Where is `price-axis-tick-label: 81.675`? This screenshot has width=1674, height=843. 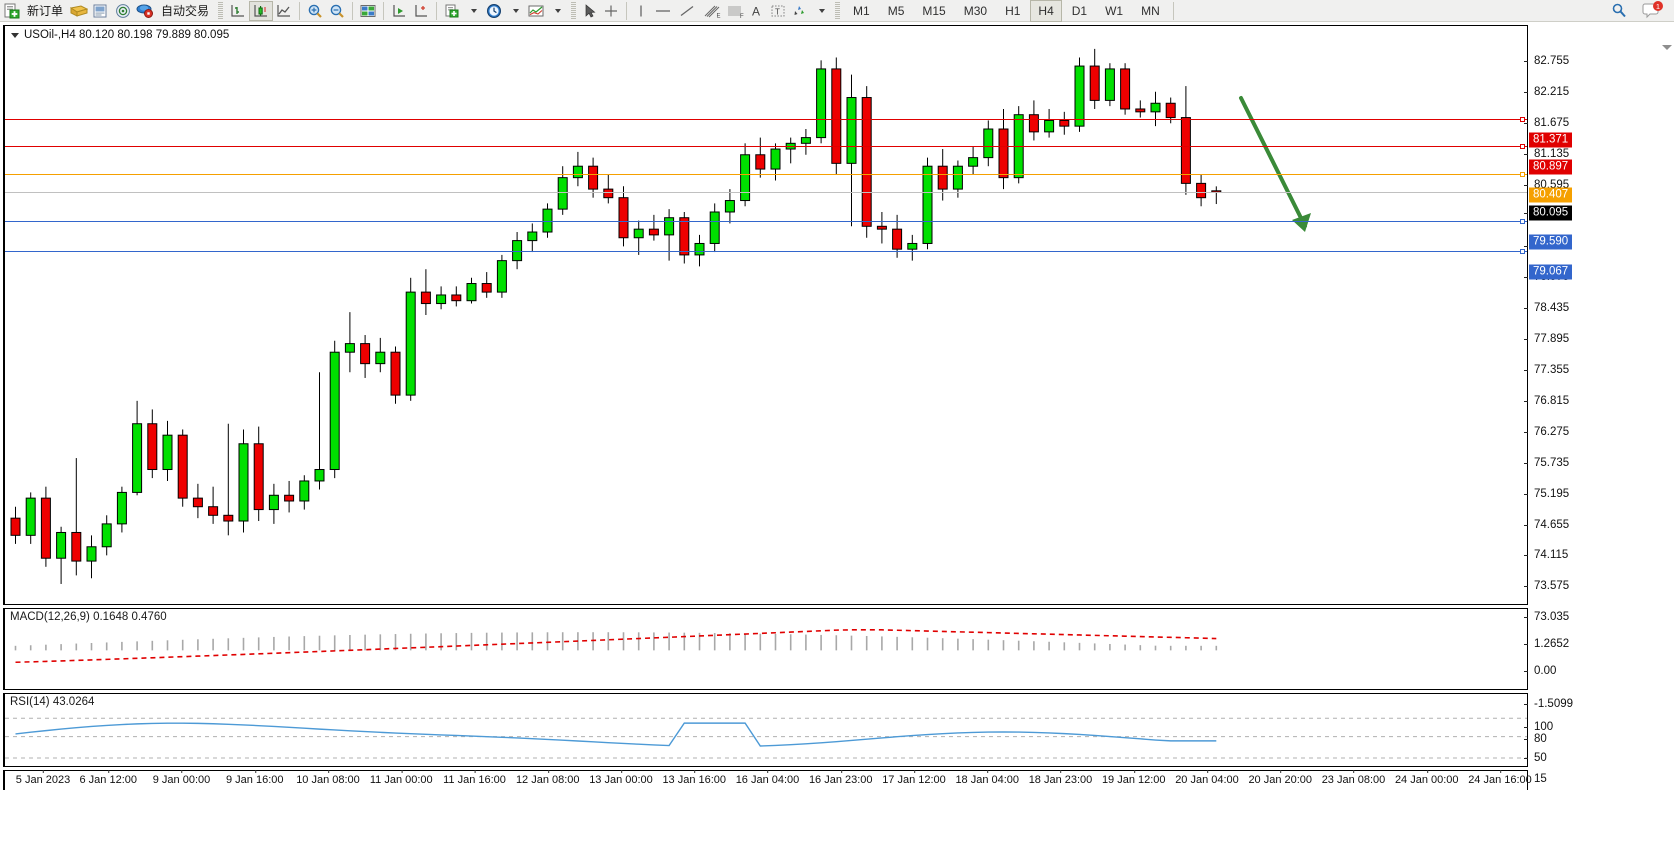
price-axis-tick-label: 81.675 is located at coordinates (1552, 122).